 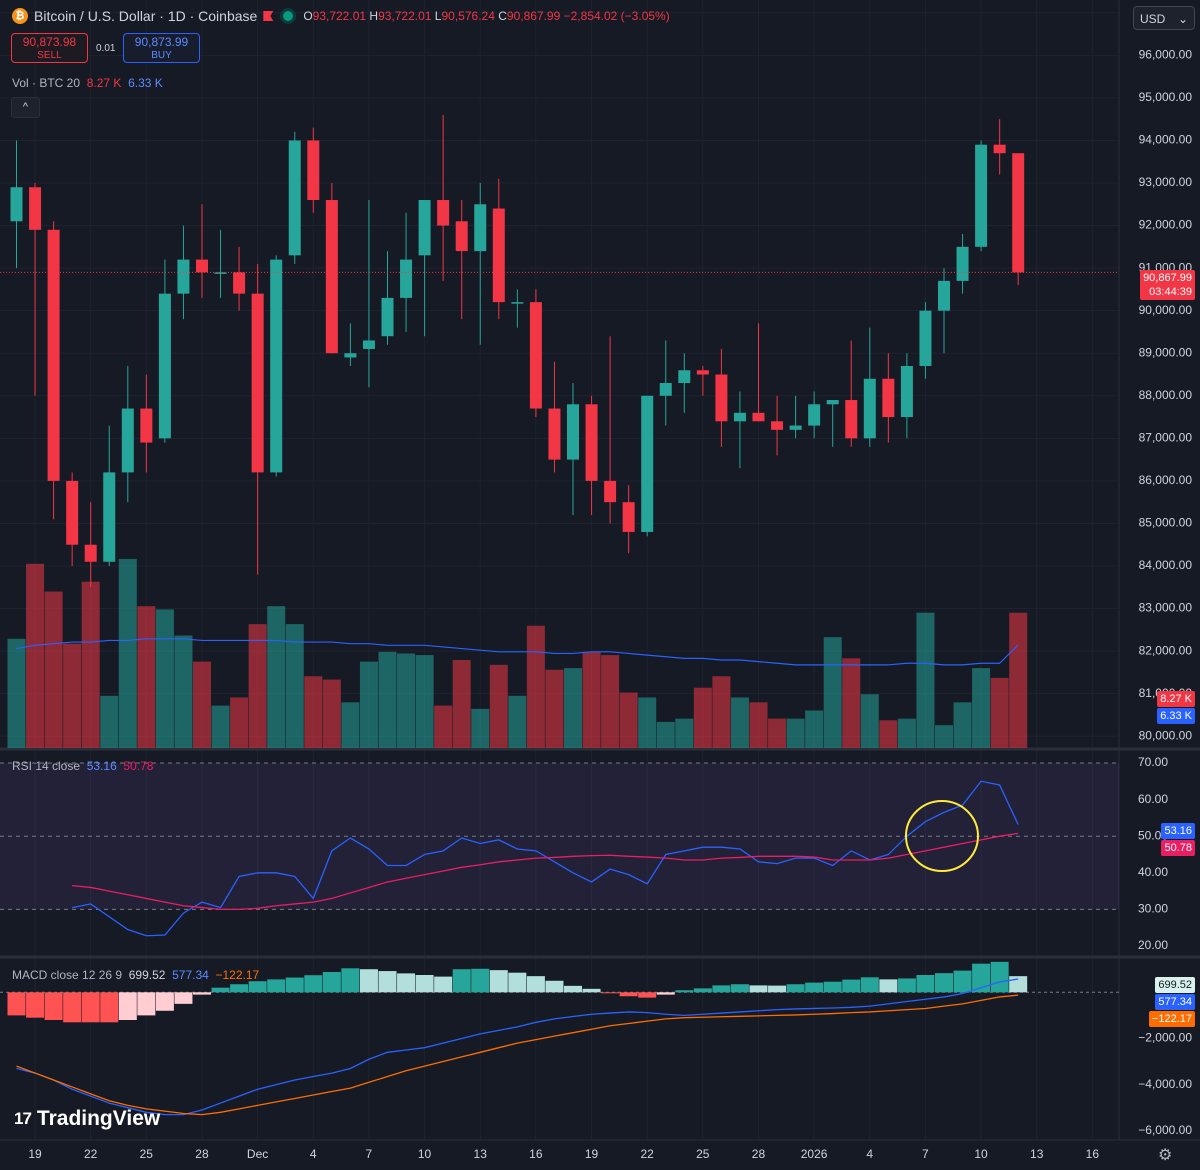 What do you see at coordinates (106, 48) in the screenshot?
I see `order-quantity: 0.01` at bounding box center [106, 48].